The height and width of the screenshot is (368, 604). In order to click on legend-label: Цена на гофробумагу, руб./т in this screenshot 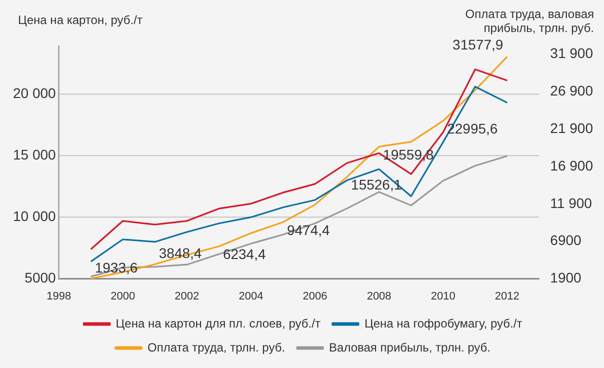, I will do `click(443, 323)`.